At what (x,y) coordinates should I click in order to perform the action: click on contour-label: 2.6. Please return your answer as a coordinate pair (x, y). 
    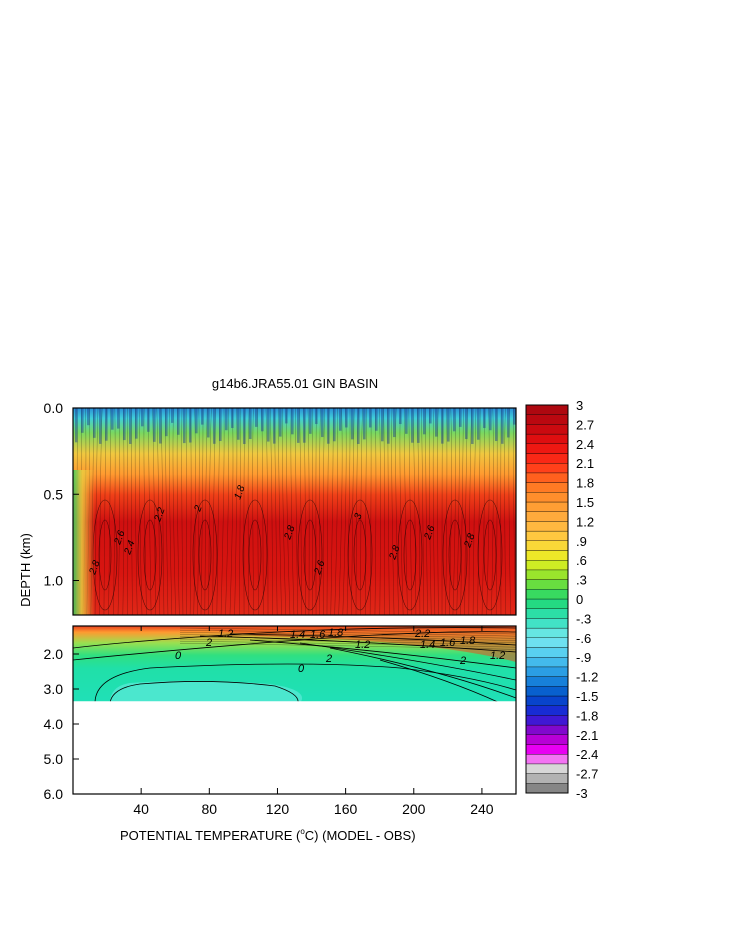
    Looking at the image, I should click on (120, 538).